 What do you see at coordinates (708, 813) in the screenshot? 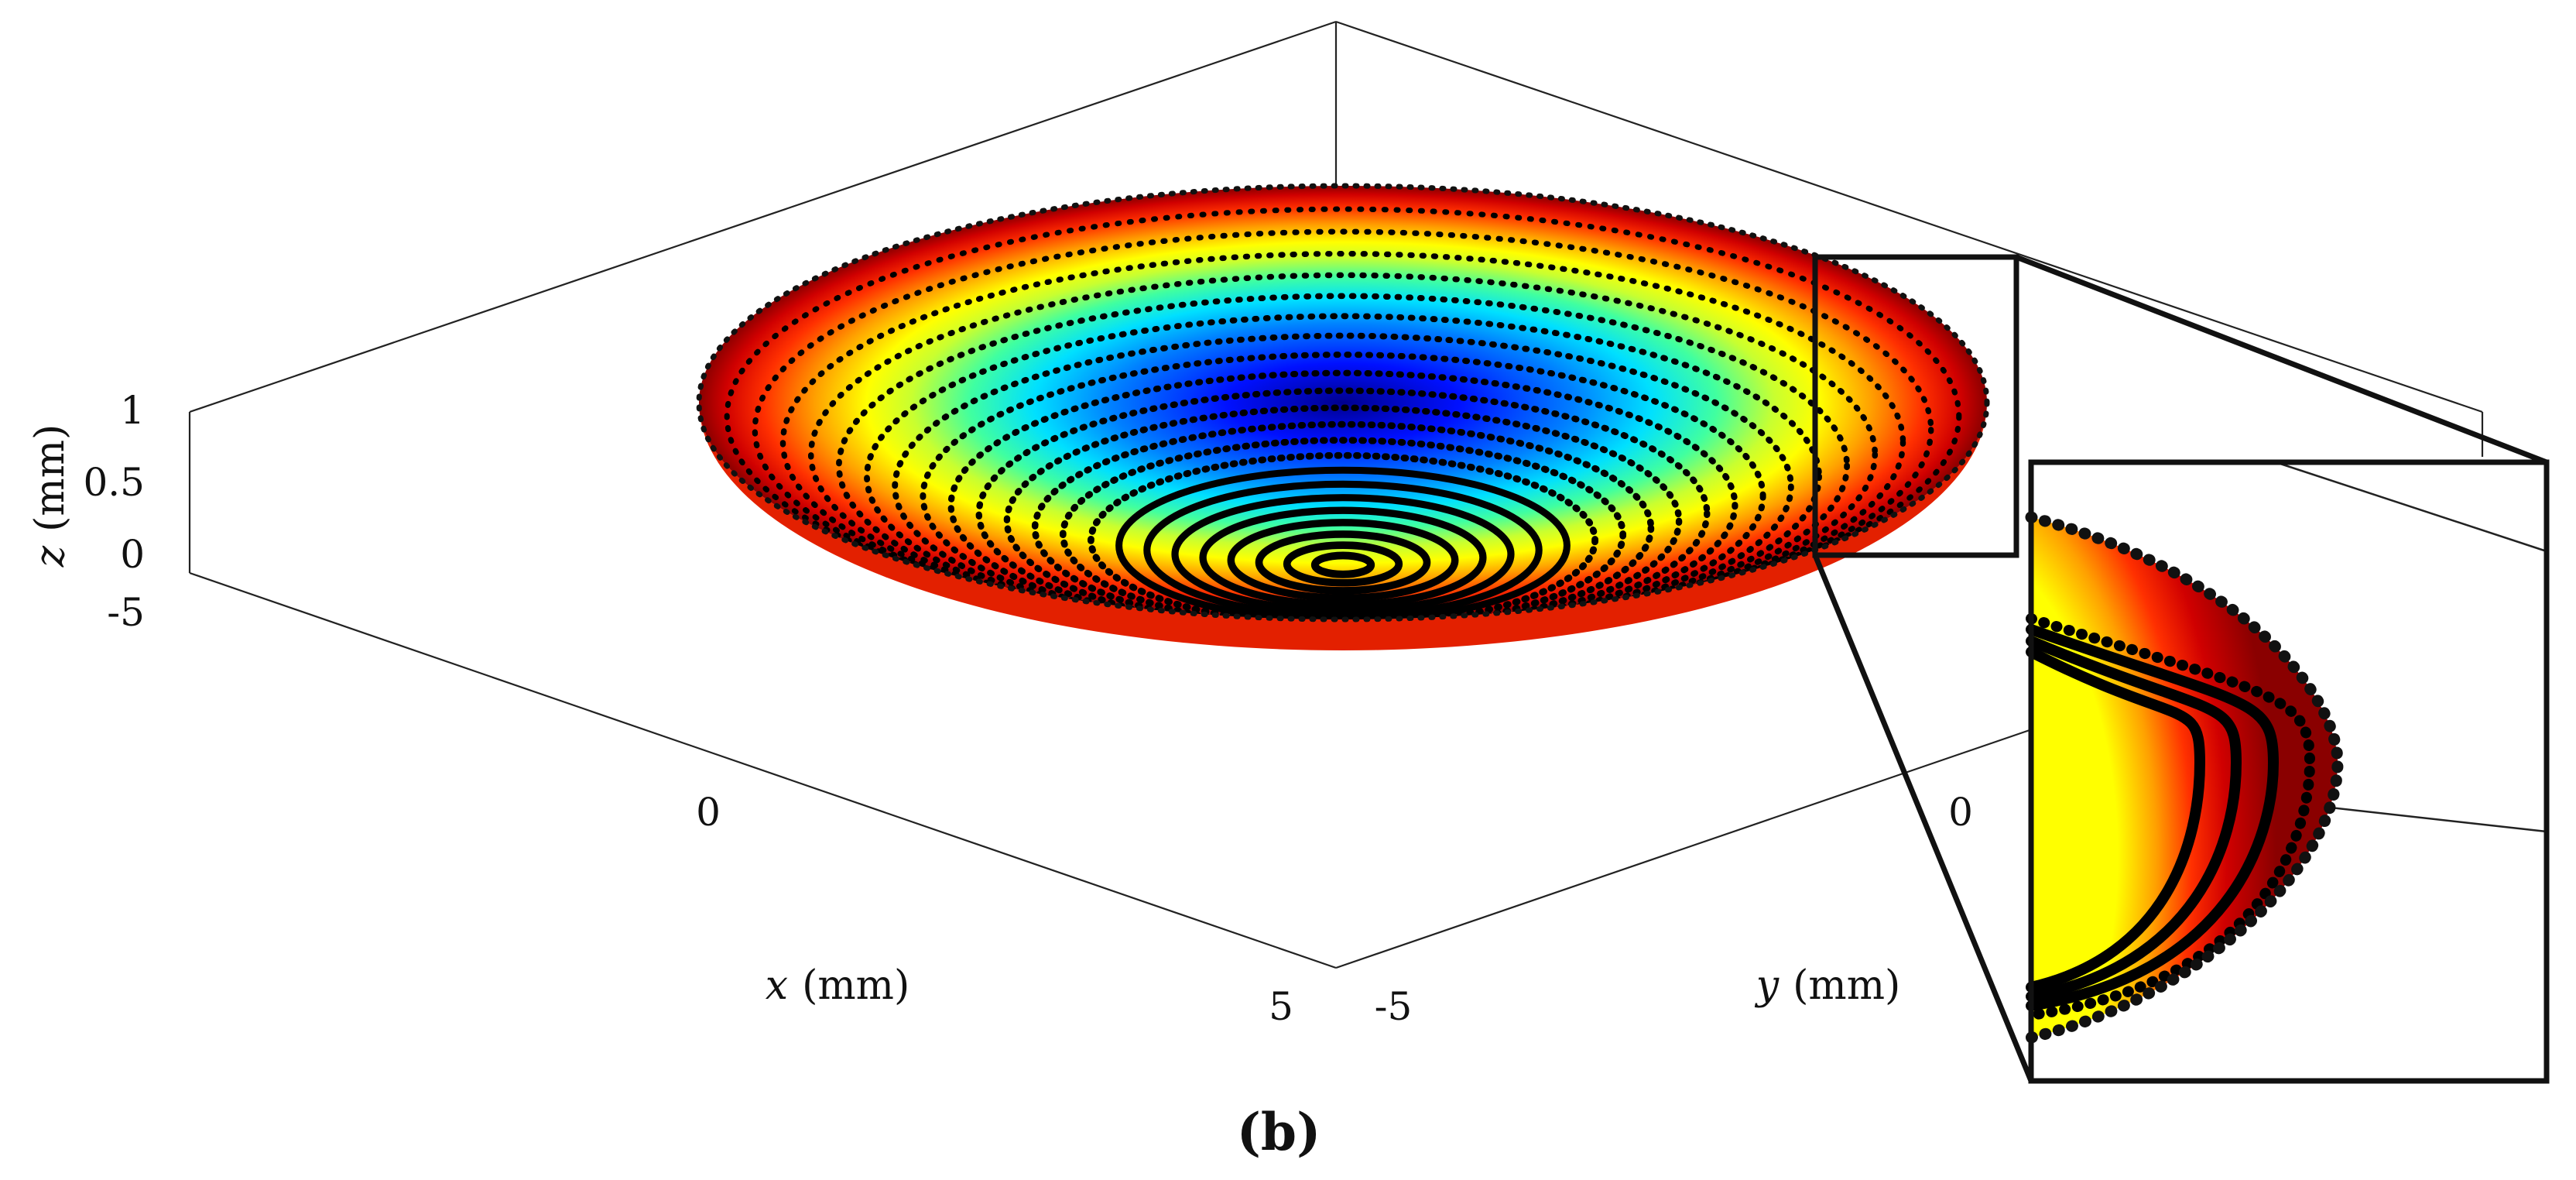
I see `x-tick-0: 0` at bounding box center [708, 813].